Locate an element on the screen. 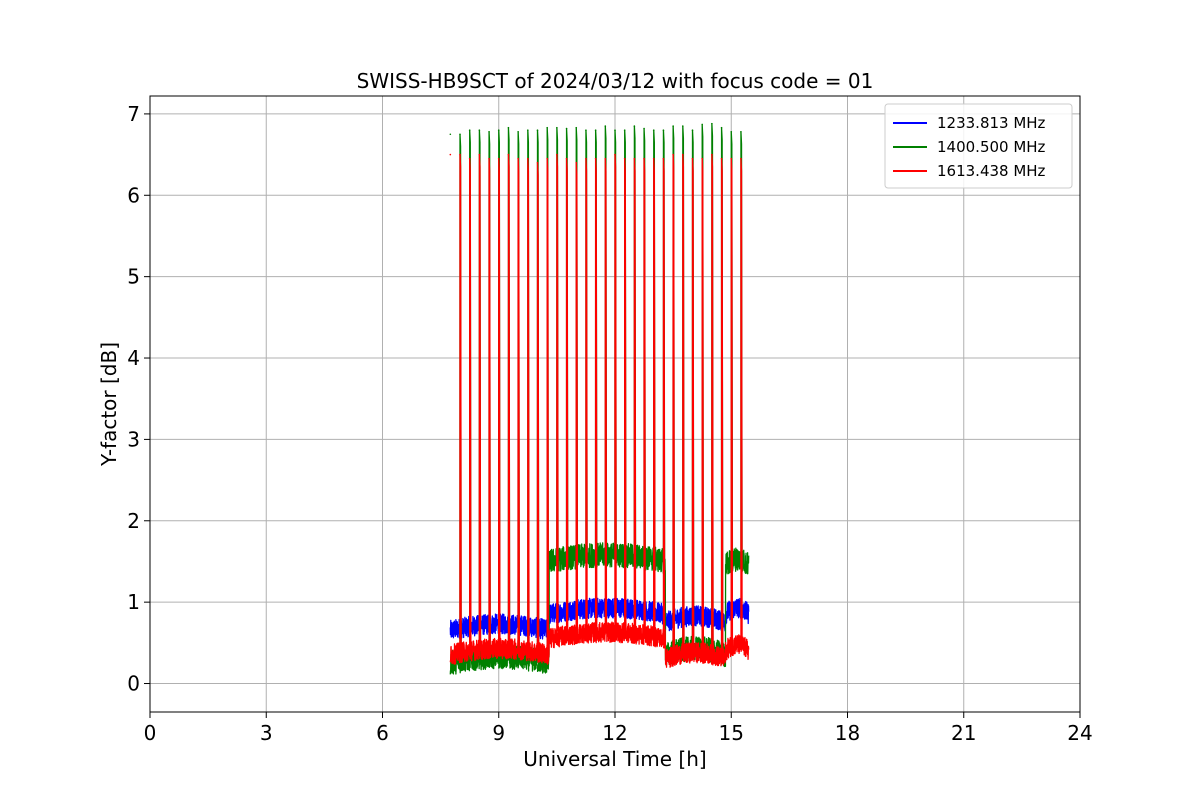  y-tick-label: 7 is located at coordinates (133, 114).